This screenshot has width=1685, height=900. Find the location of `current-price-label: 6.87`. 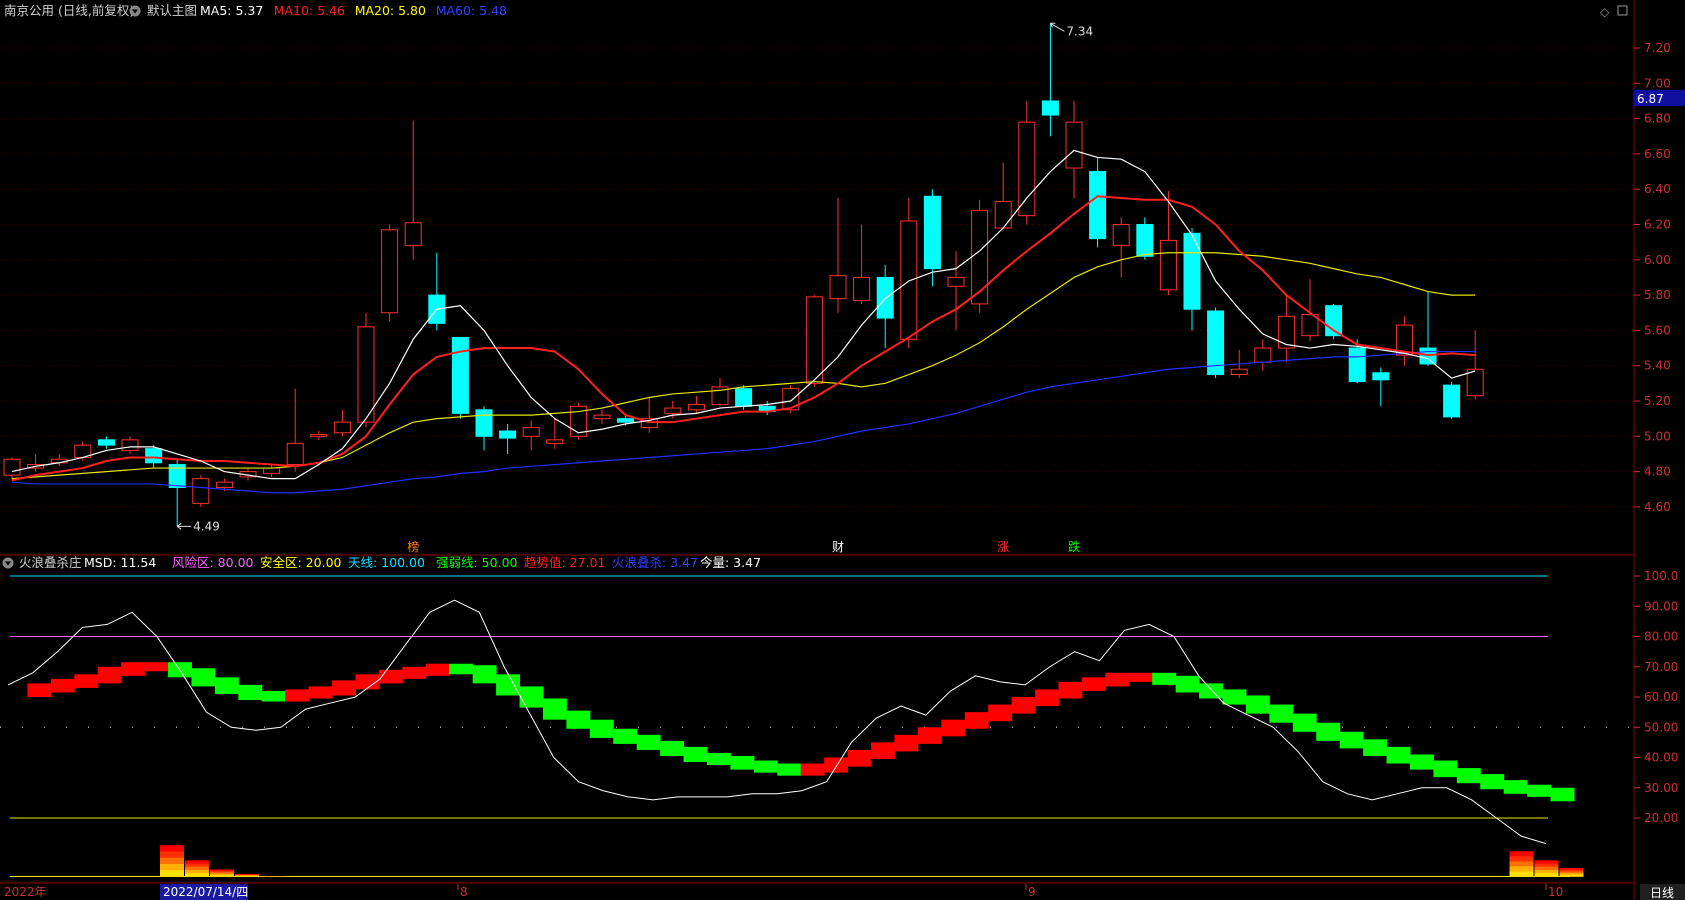

current-price-label: 6.87 is located at coordinates (1650, 99).